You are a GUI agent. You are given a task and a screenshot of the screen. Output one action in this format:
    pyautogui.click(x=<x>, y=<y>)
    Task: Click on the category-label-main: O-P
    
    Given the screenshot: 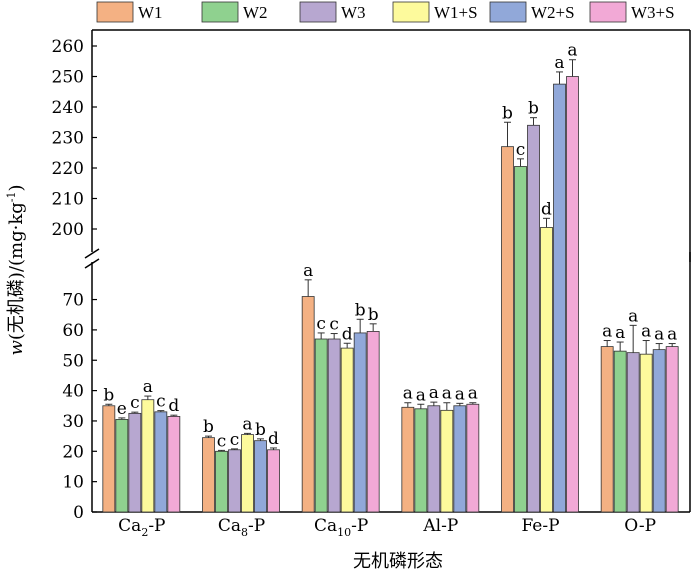 What is the action you would take?
    pyautogui.click(x=640, y=526)
    